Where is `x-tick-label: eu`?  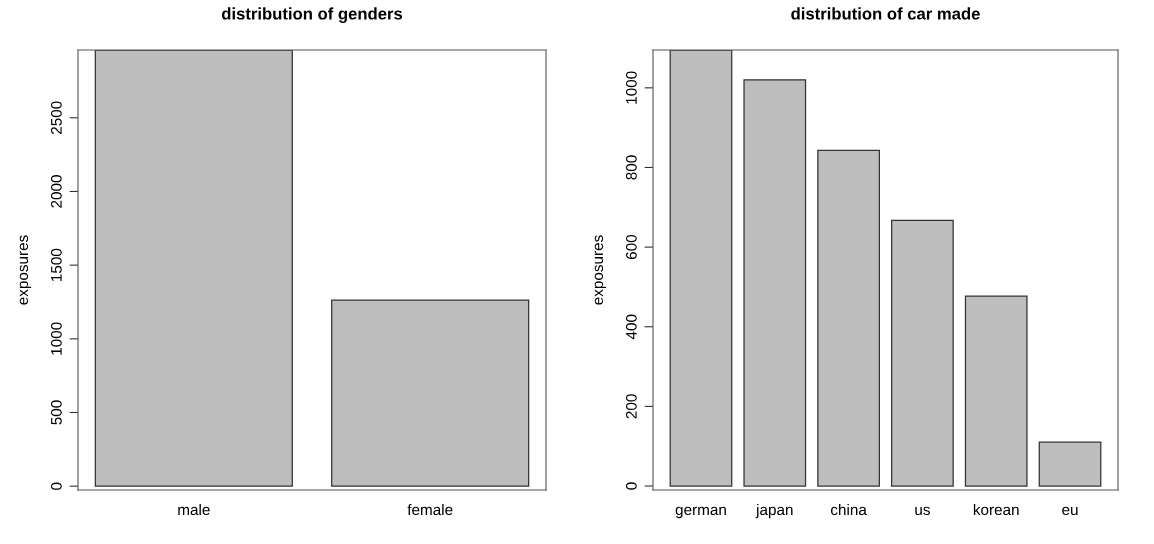
x-tick-label: eu is located at coordinates (1070, 511).